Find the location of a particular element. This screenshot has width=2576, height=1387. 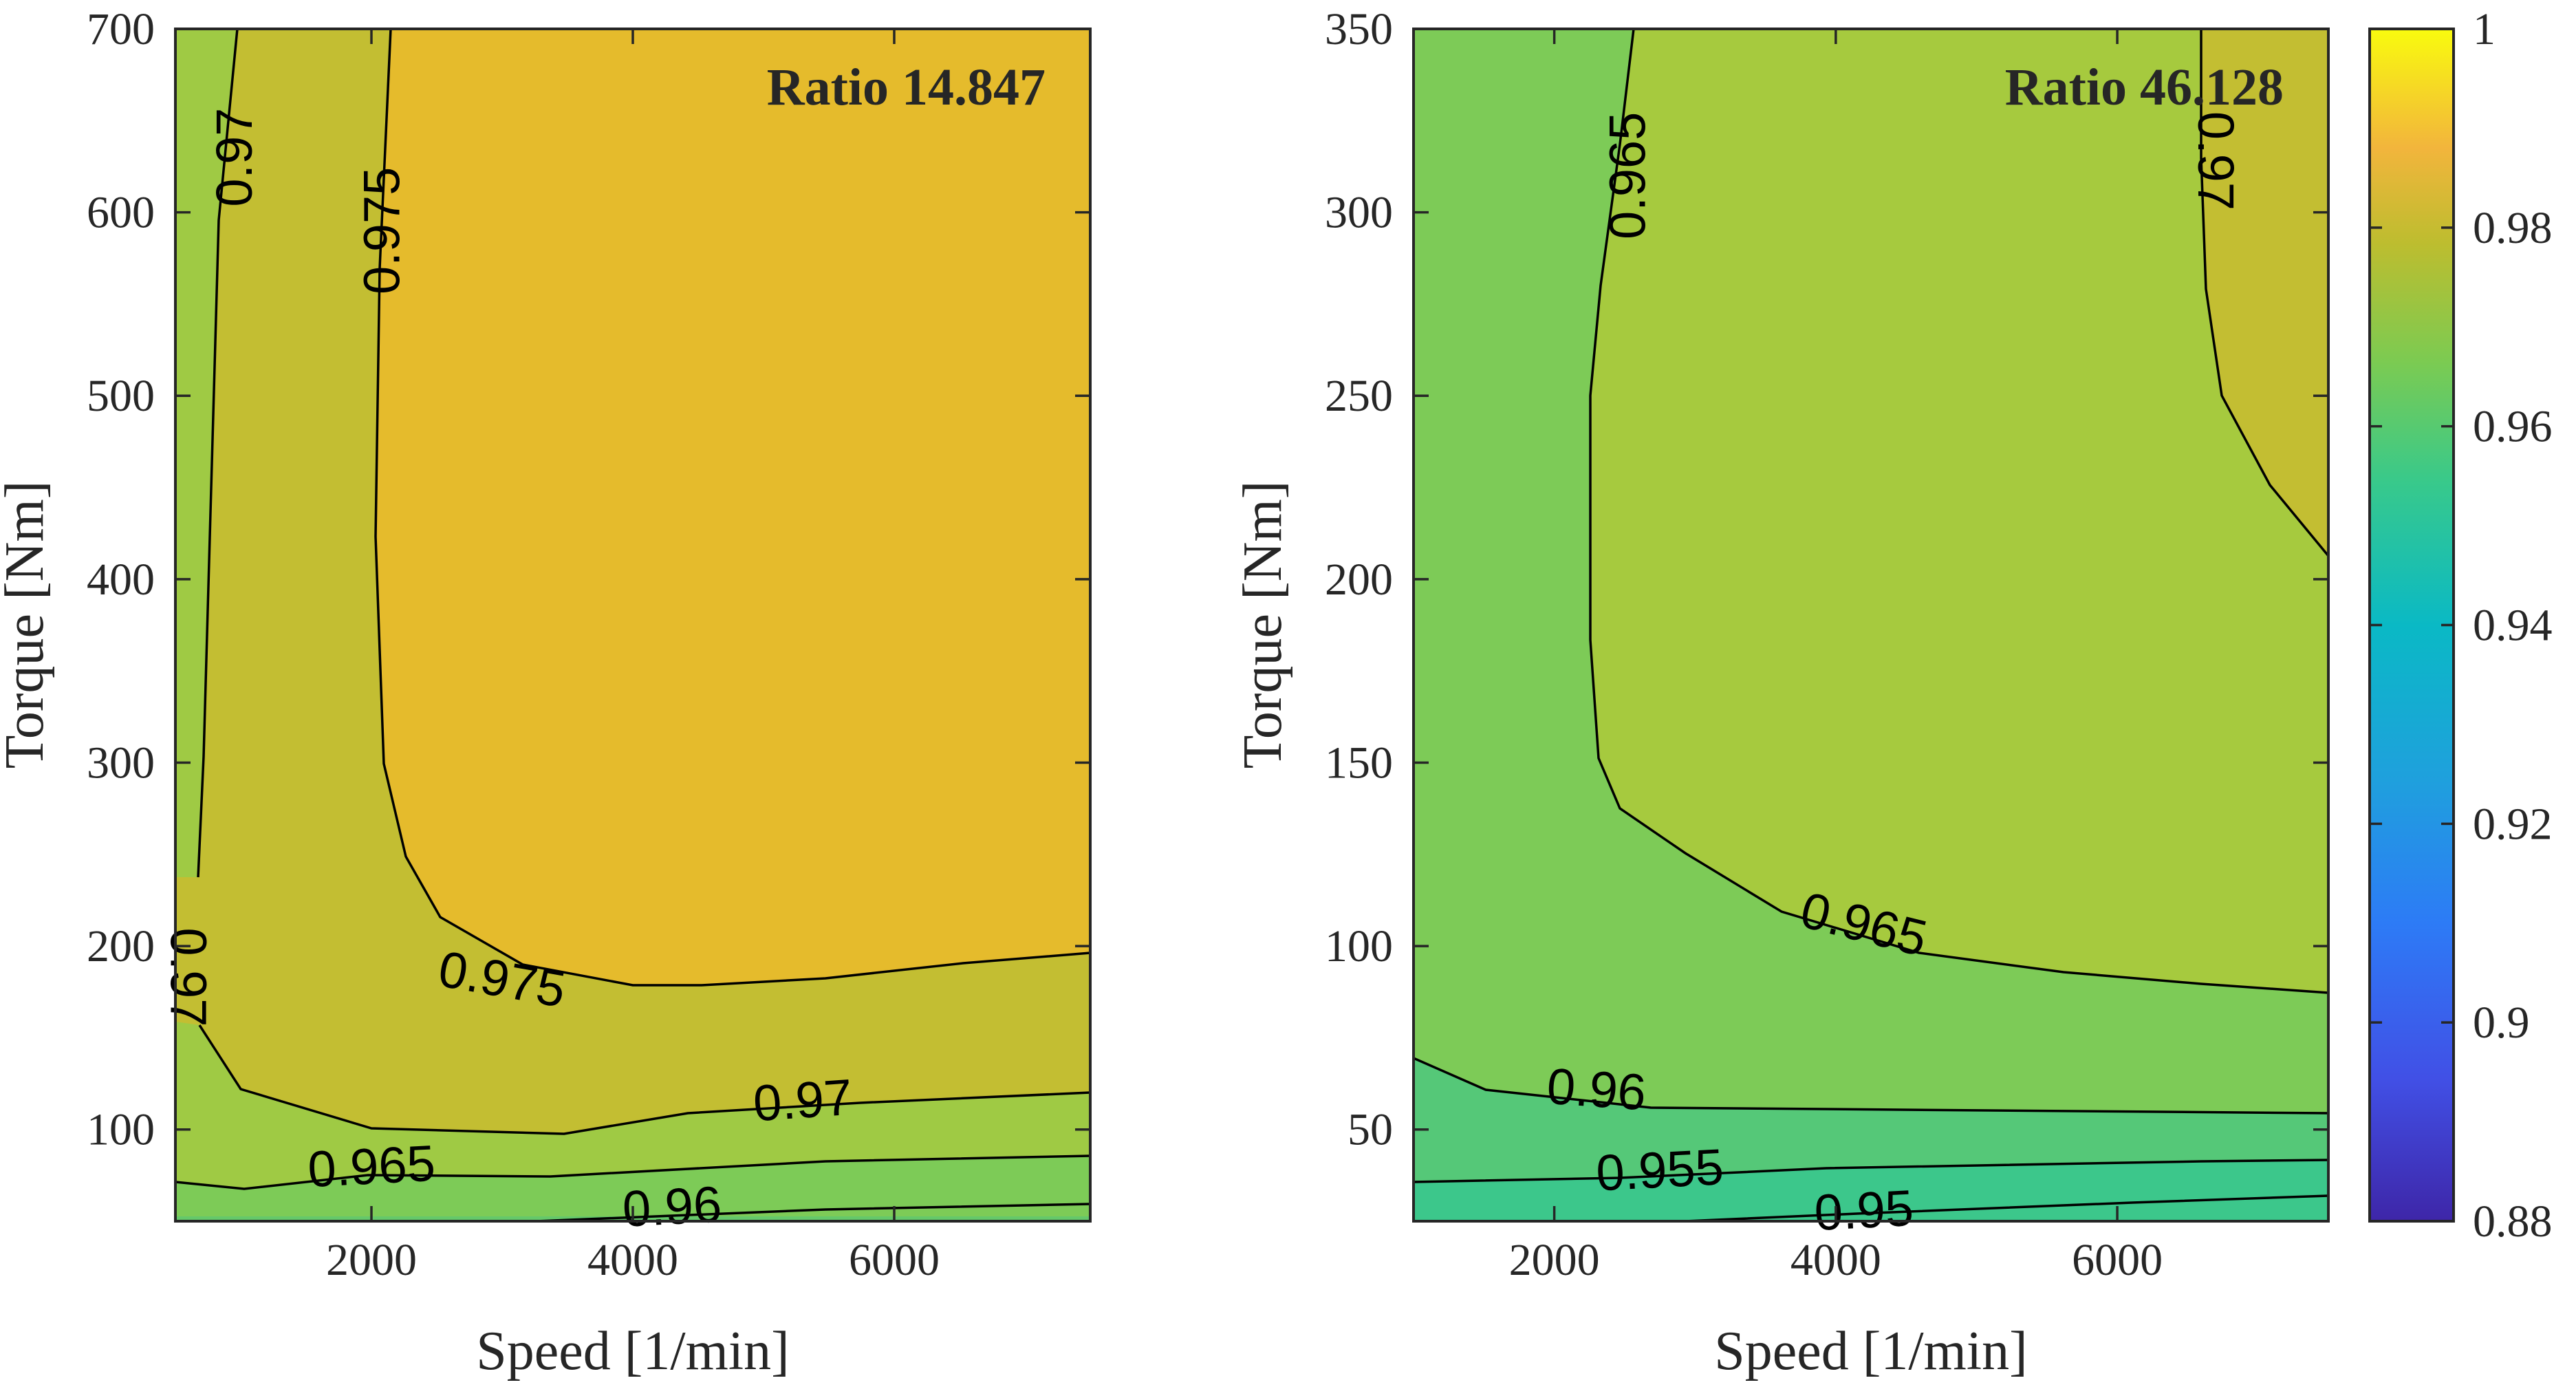

colorbar-tick-label: 0.94 is located at coordinates (2513, 626).